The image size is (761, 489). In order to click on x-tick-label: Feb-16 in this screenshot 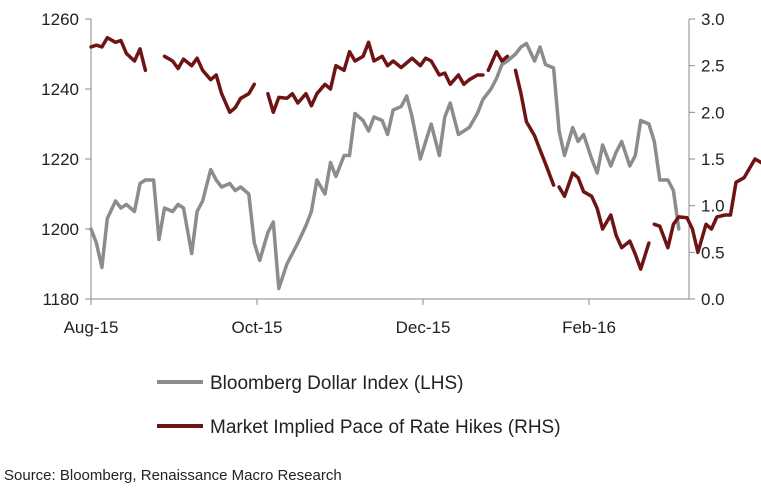, I will do `click(589, 327)`.